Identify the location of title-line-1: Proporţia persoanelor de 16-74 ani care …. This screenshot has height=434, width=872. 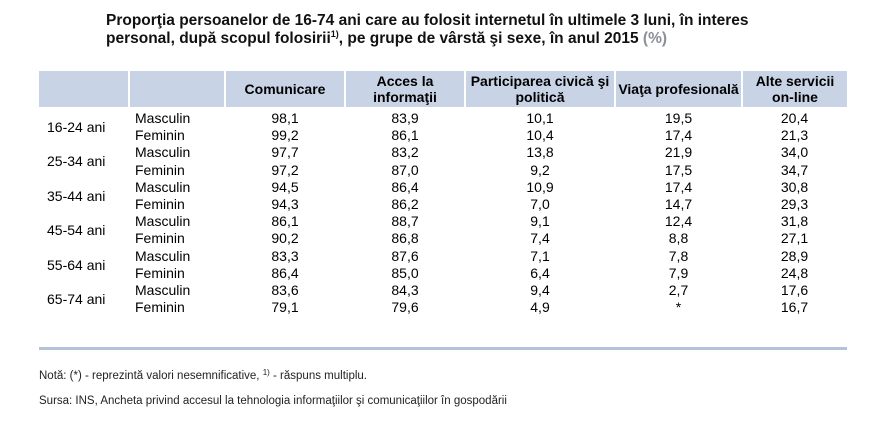
(427, 20).